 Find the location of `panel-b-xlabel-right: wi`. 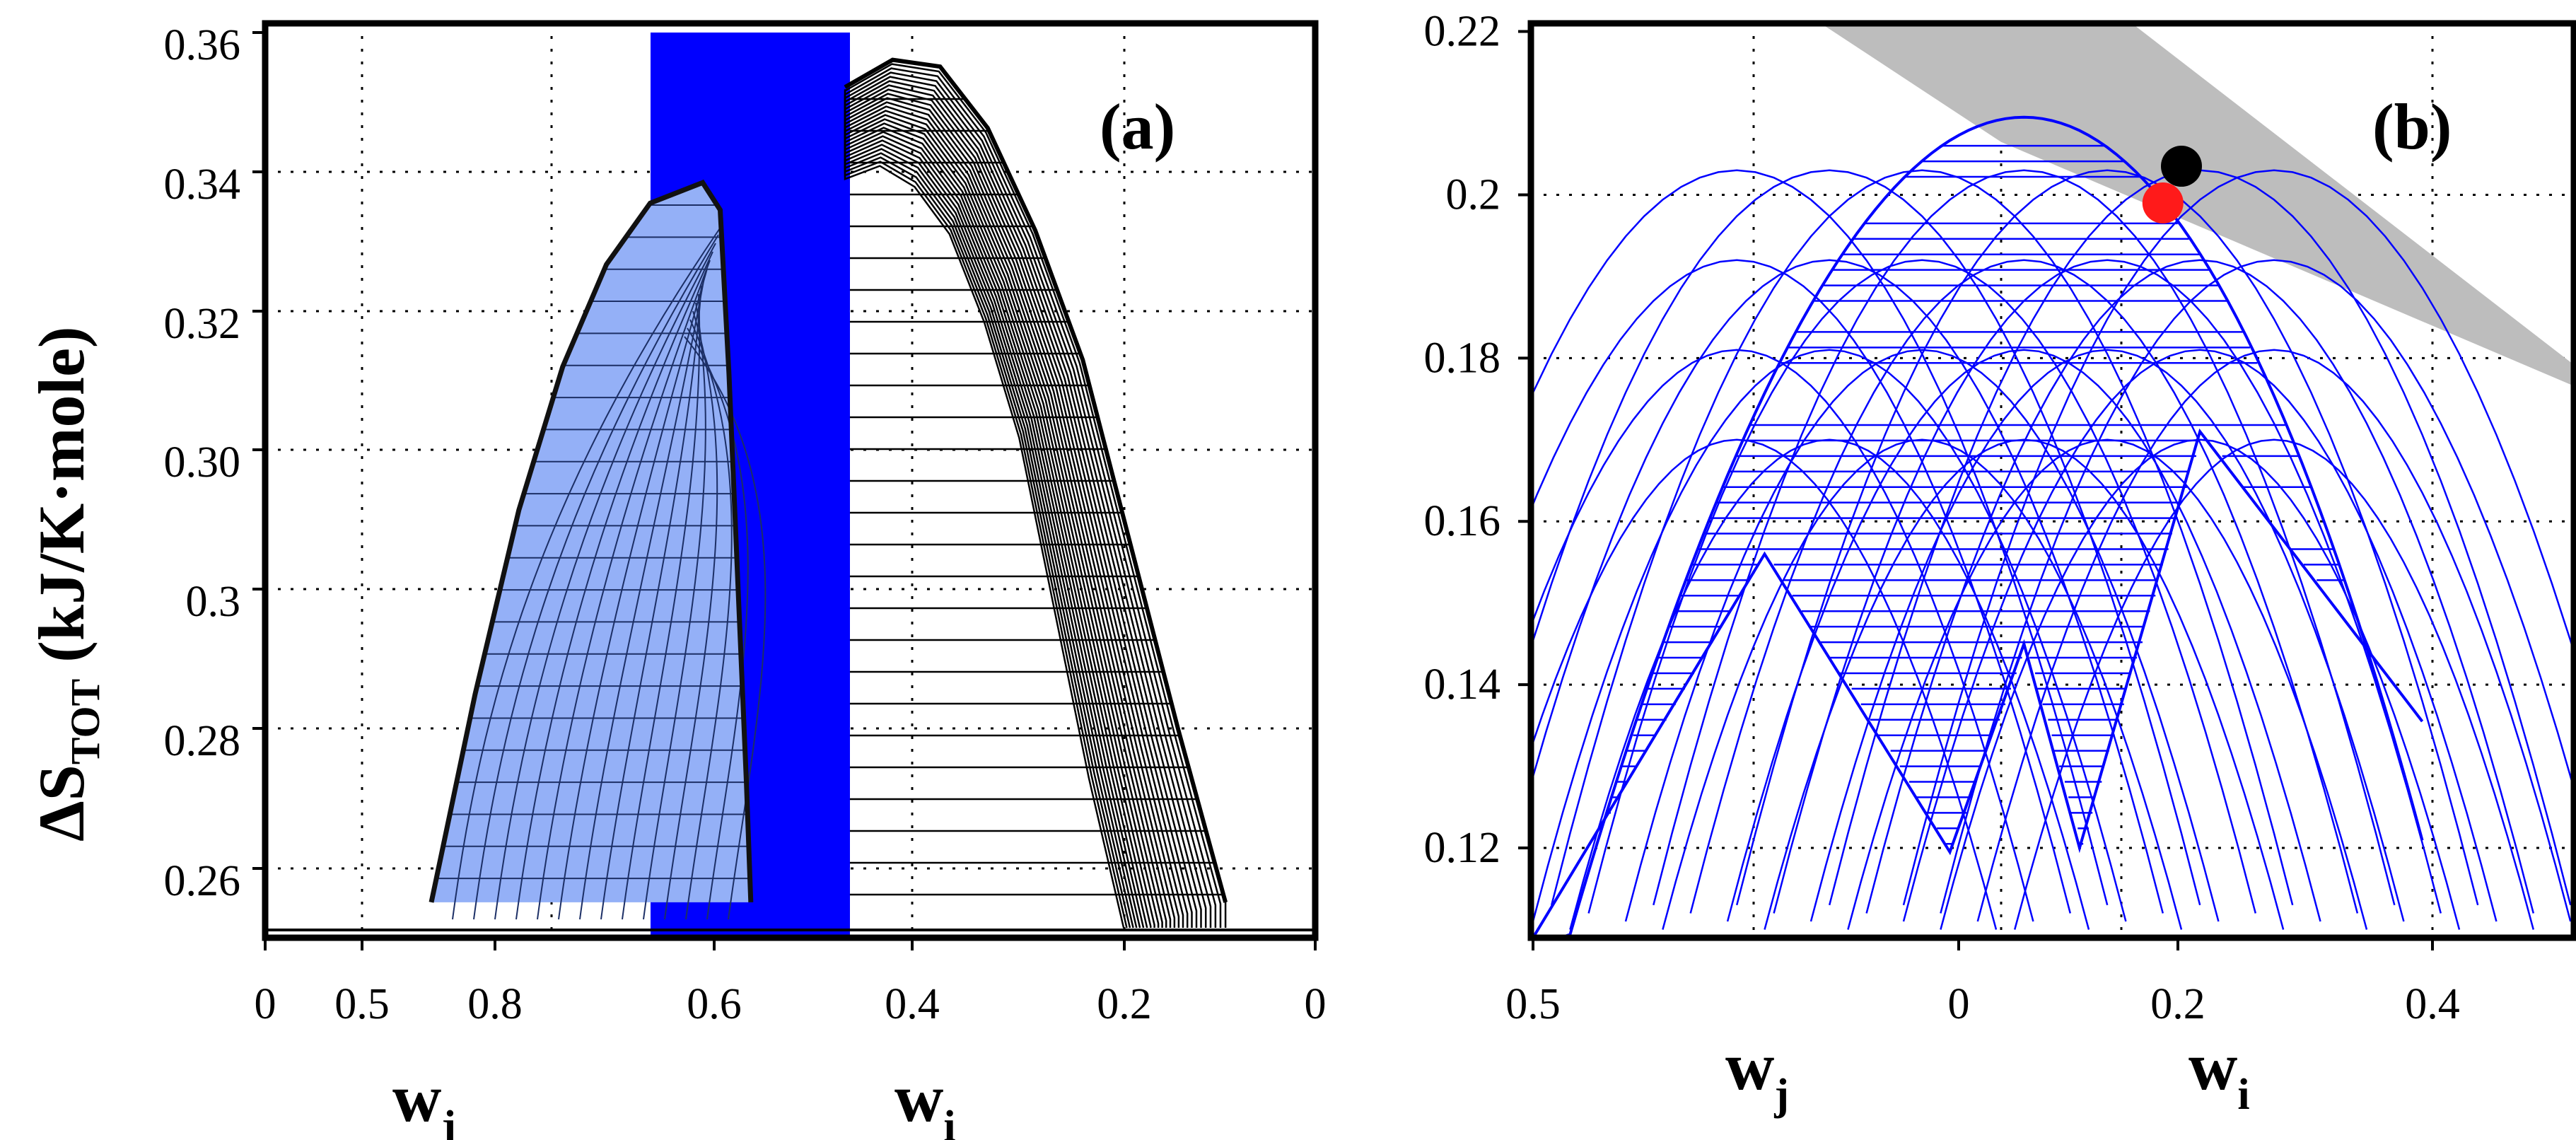

panel-b-xlabel-right: wi is located at coordinates (2219, 1073).